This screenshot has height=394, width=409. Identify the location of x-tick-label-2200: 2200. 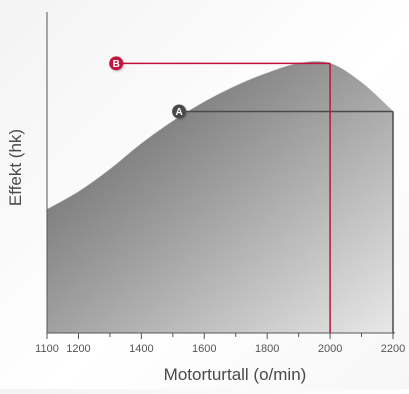
(393, 349).